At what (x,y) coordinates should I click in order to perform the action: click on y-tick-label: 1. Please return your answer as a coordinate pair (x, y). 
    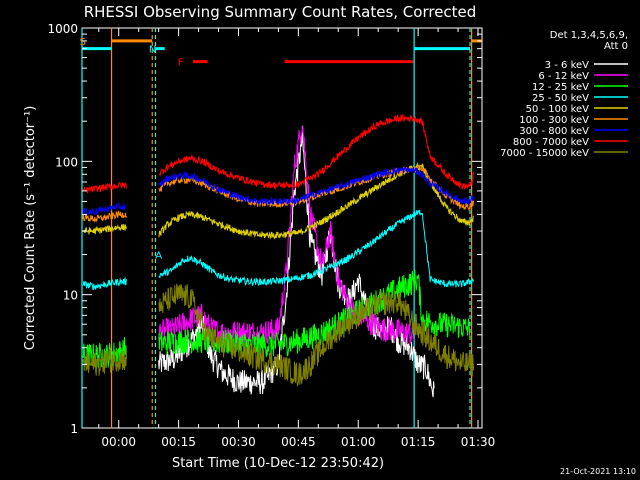
    Looking at the image, I should click on (74, 429).